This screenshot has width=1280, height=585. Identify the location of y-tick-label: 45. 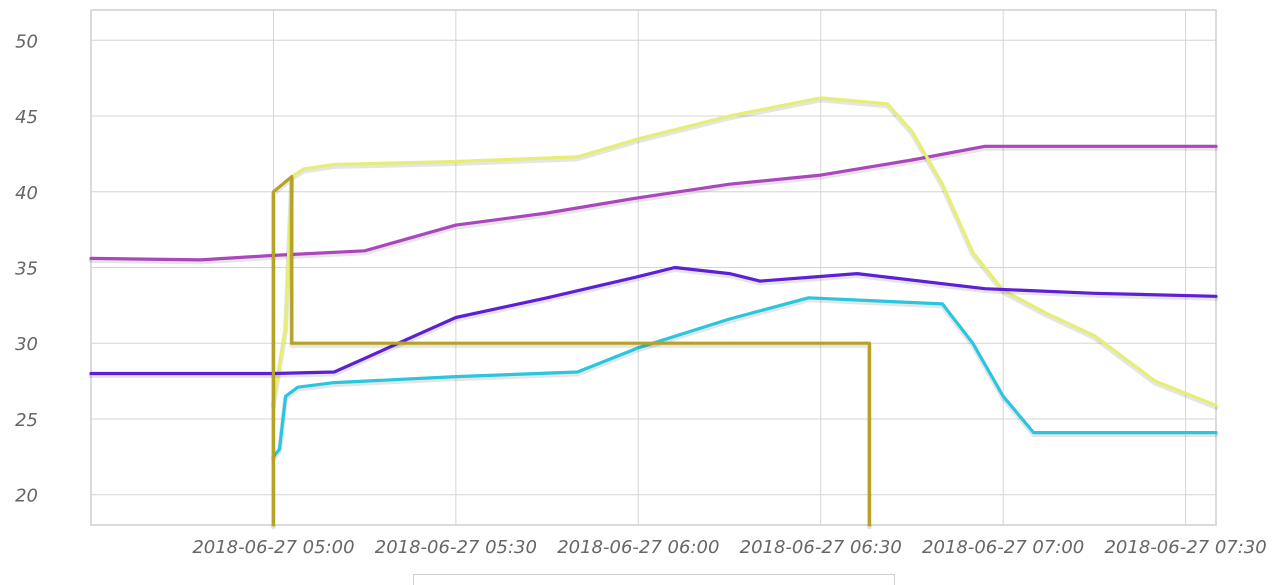
(26, 117).